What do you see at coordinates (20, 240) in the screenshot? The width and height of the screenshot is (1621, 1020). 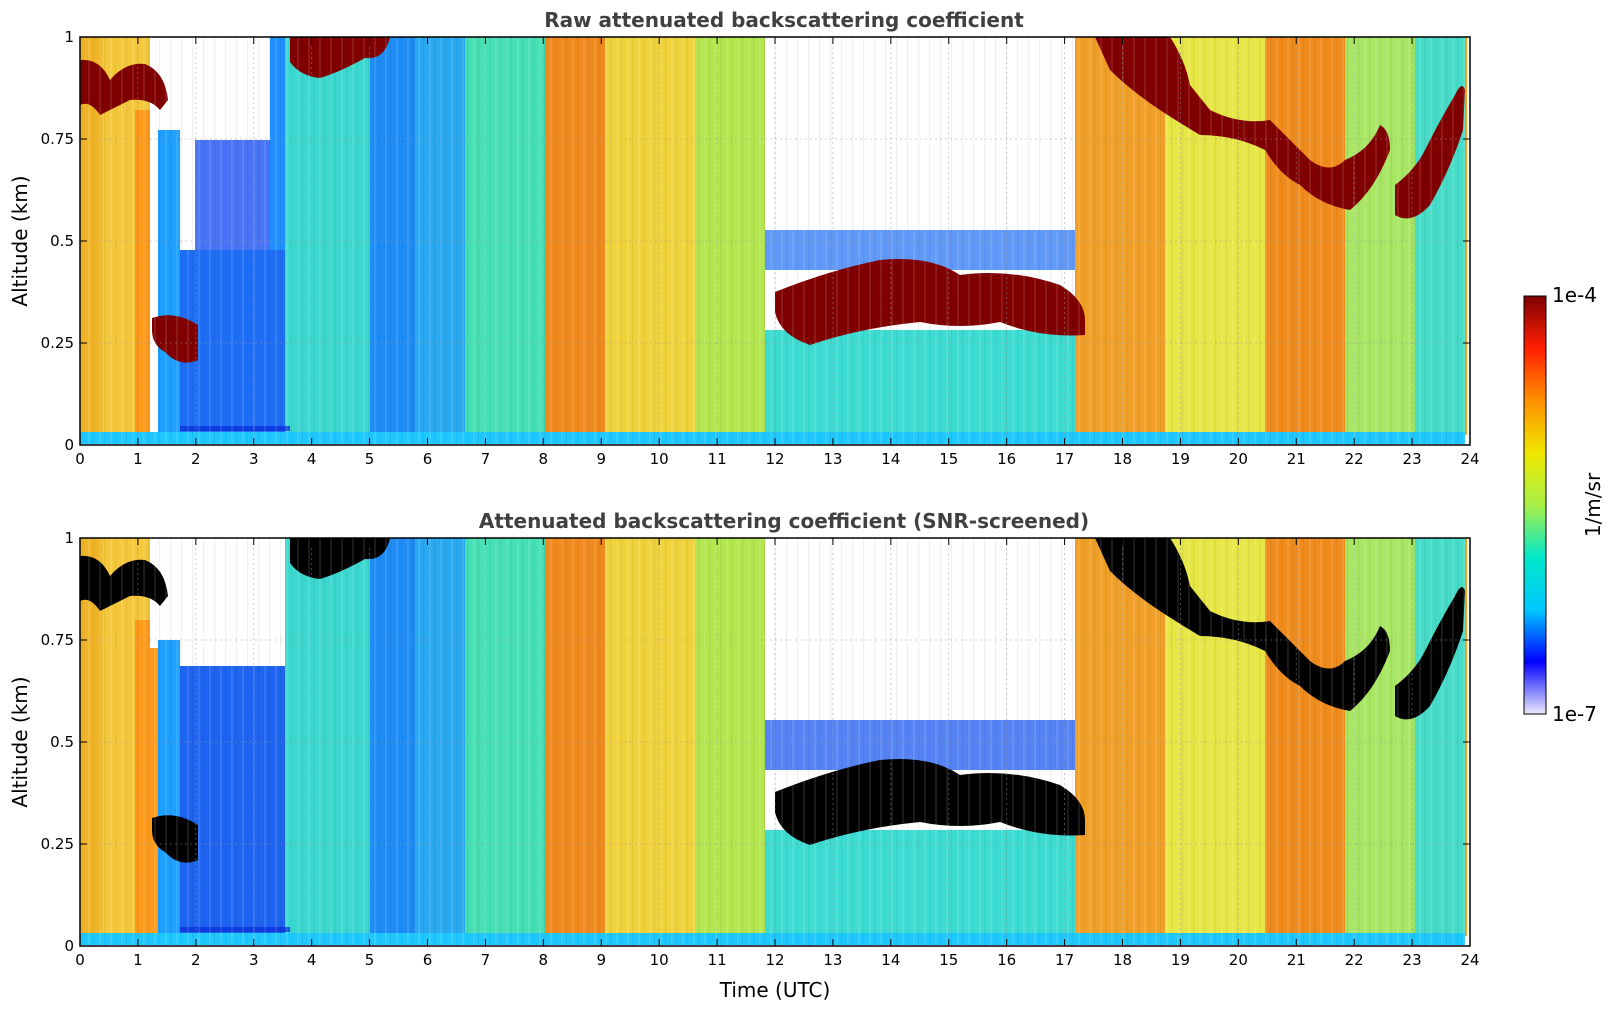 I see `panel-raw-ylabel: Altitude (km)` at bounding box center [20, 240].